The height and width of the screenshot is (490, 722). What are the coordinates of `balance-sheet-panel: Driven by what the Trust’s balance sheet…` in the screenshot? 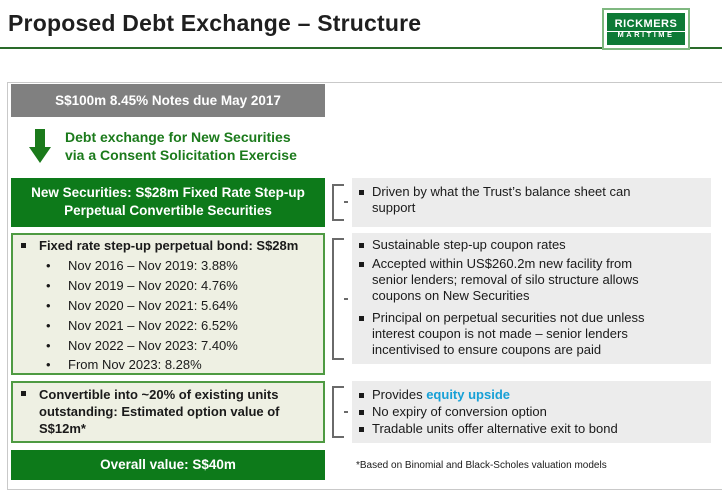 It's located at (531, 202).